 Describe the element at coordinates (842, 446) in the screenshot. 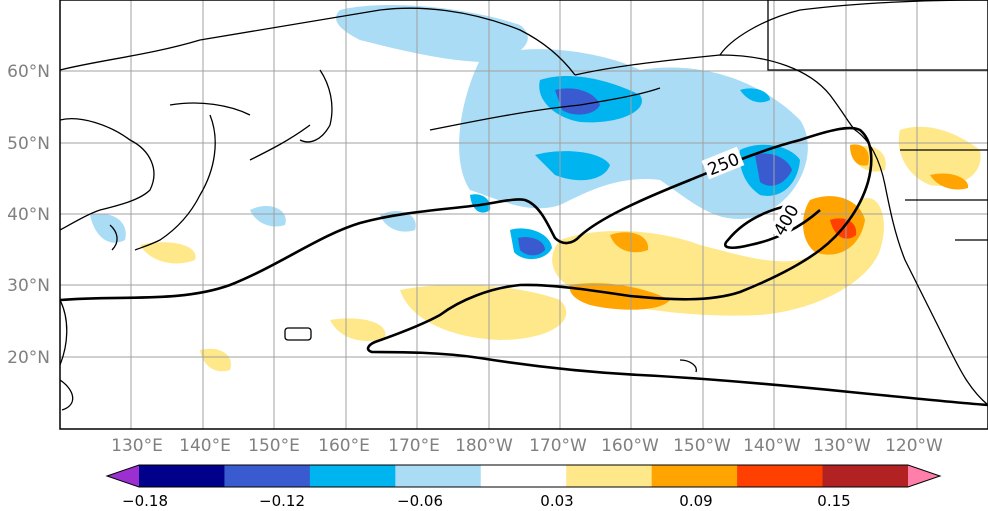

I see `lon-label: 130°W` at that location.